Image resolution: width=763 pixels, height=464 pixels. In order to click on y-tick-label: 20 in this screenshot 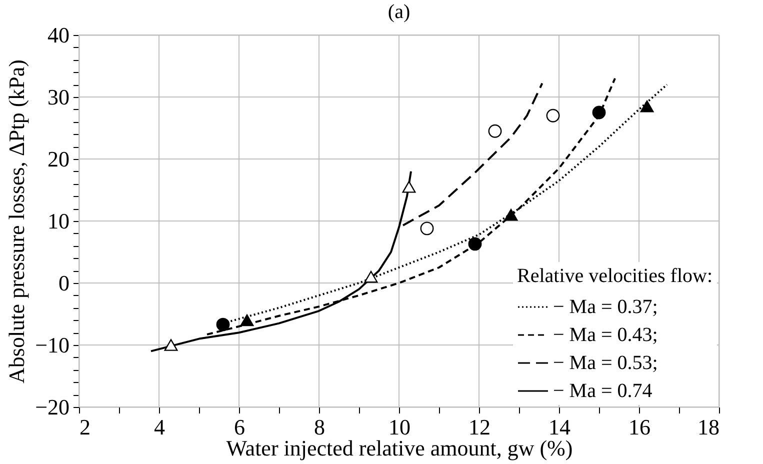, I will do `click(59, 159)`.